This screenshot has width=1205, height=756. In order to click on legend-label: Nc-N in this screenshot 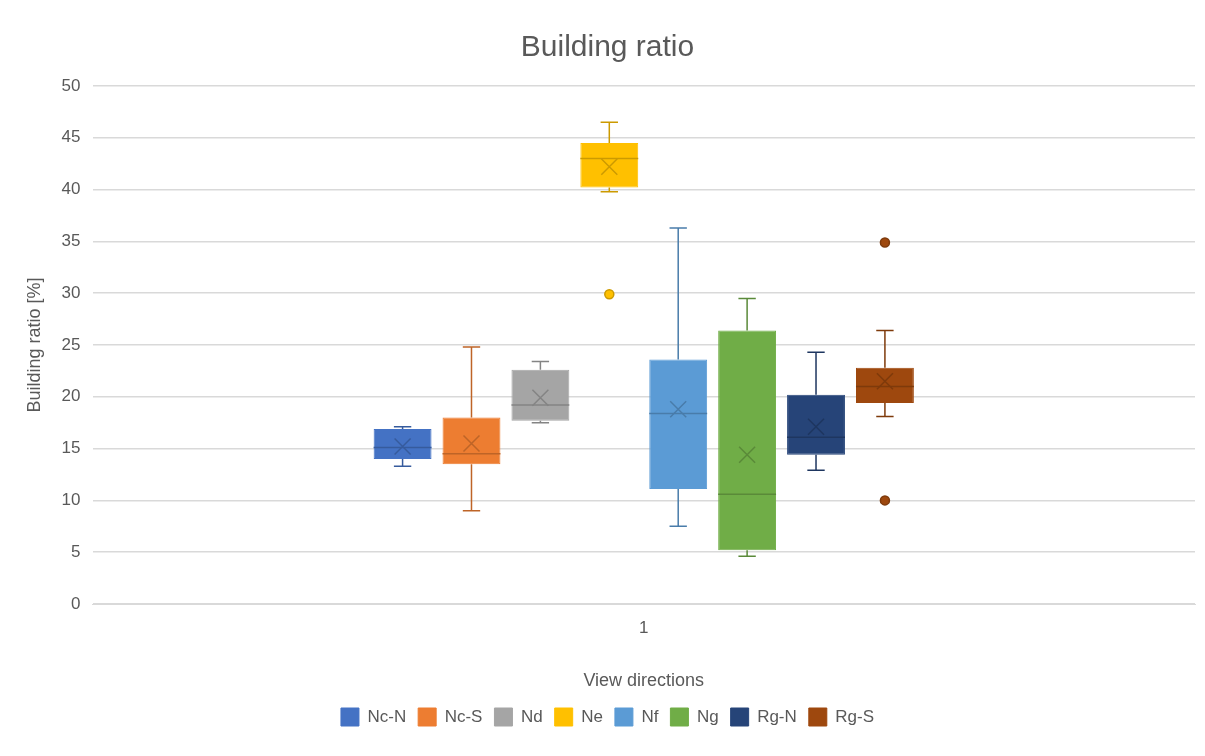, I will do `click(387, 716)`.